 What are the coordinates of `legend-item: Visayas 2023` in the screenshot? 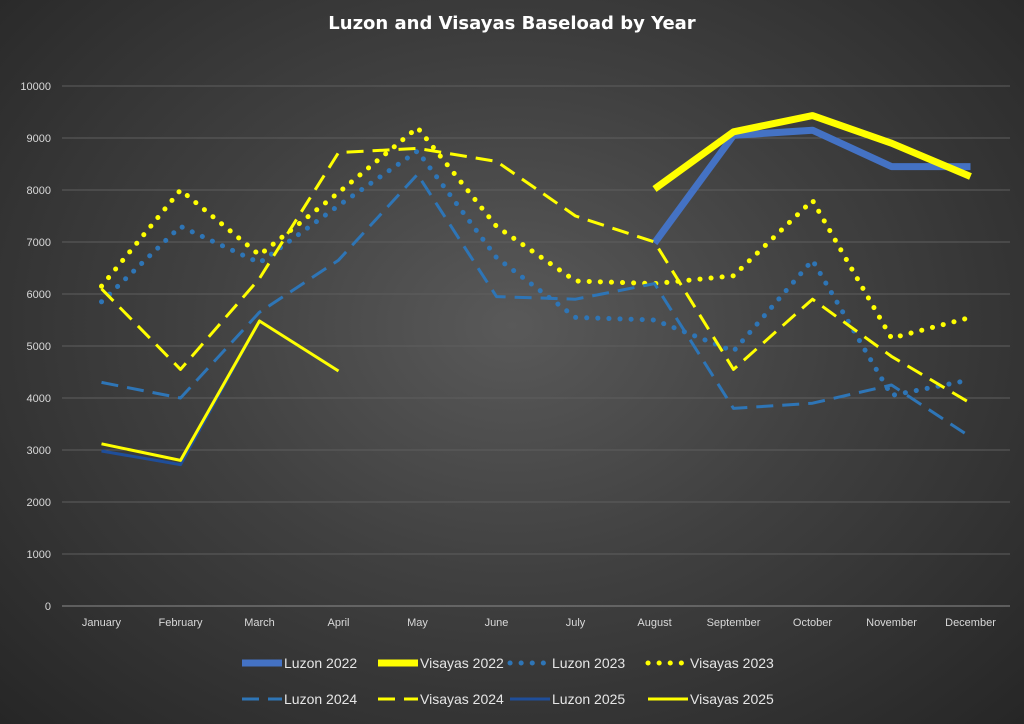 It's located at (709, 663).